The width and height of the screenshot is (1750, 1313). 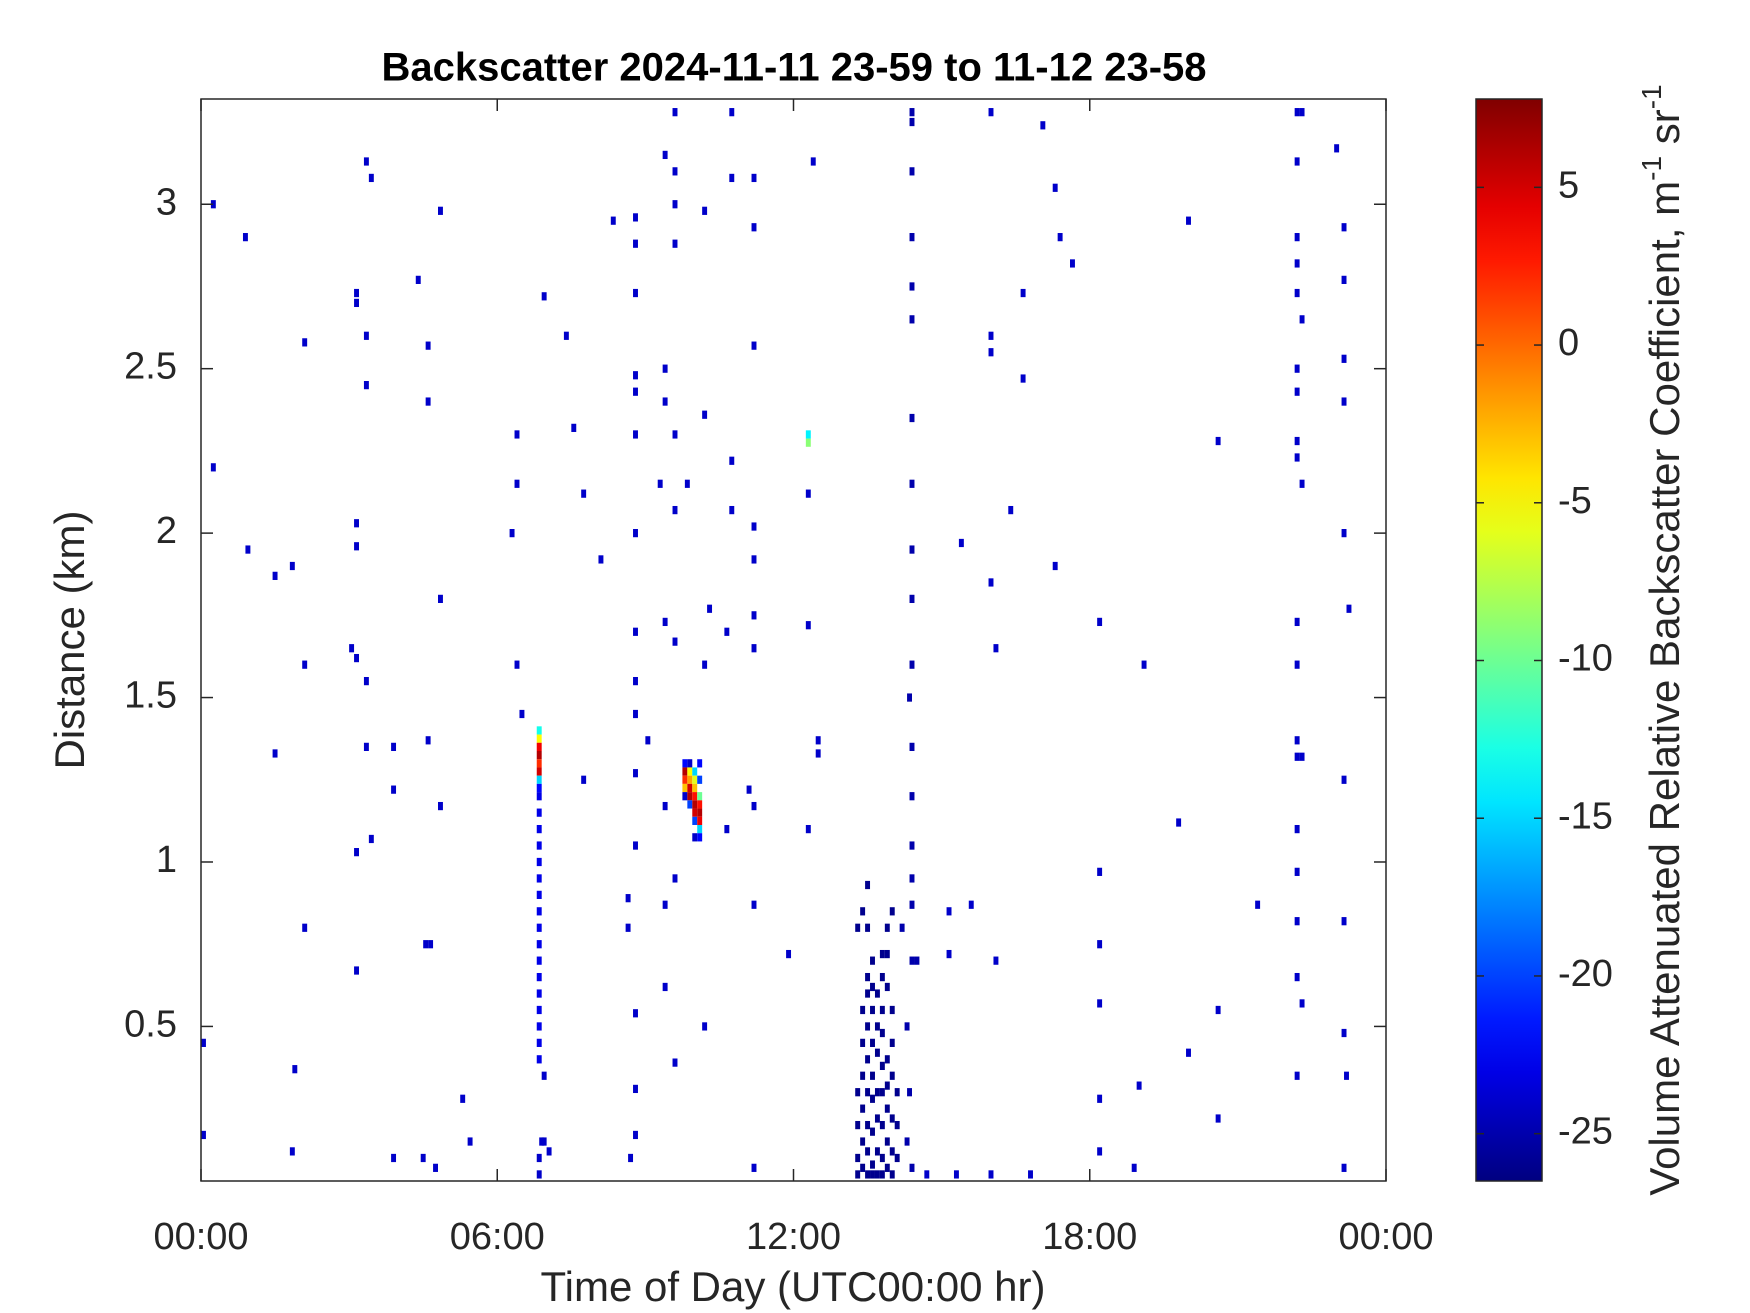 What do you see at coordinates (1585, 816) in the screenshot?
I see `colorbar-tick-label: -15` at bounding box center [1585, 816].